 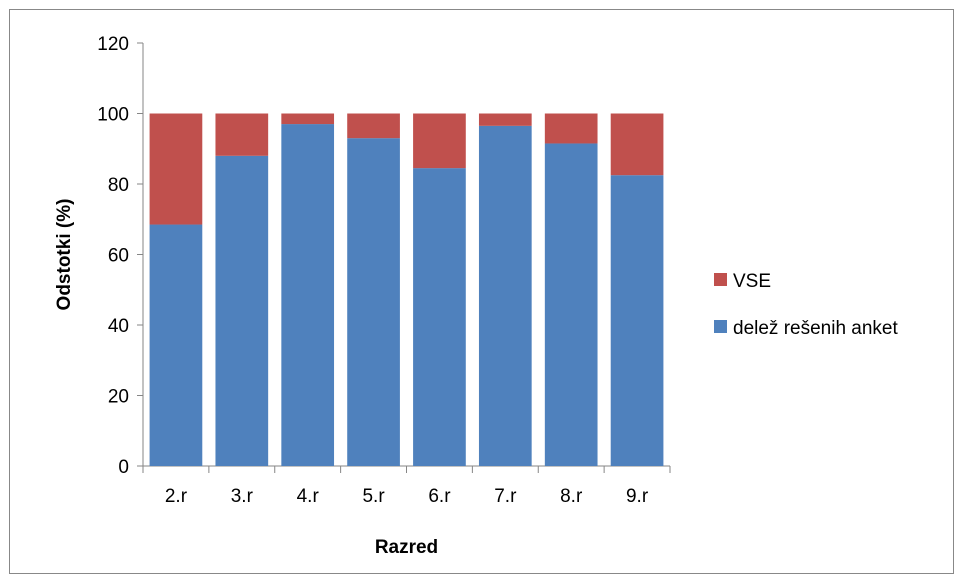 I want to click on y-tick-label: 60, so click(x=118, y=256).